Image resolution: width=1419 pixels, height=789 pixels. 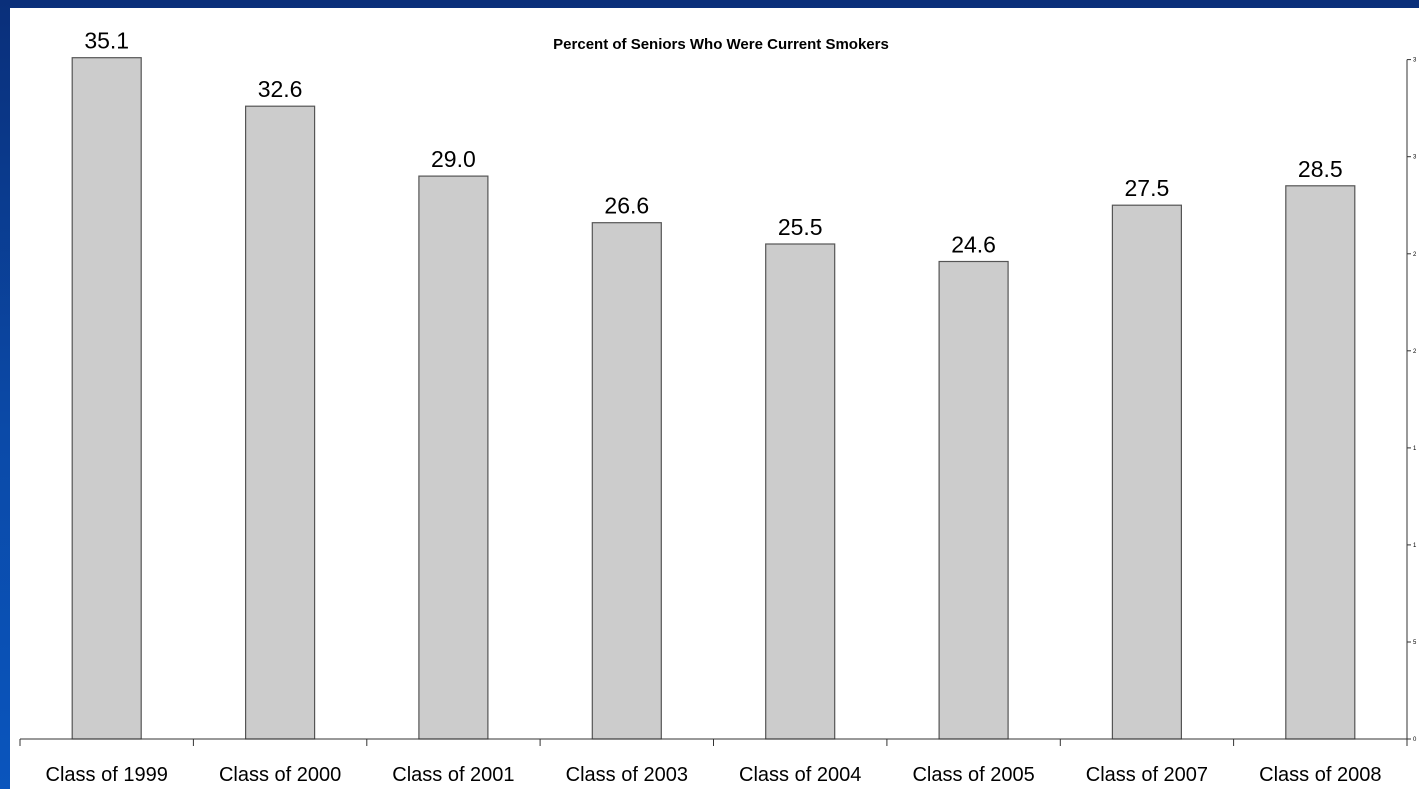 What do you see at coordinates (453, 159) in the screenshot?
I see `bar-value-label: 29.0` at bounding box center [453, 159].